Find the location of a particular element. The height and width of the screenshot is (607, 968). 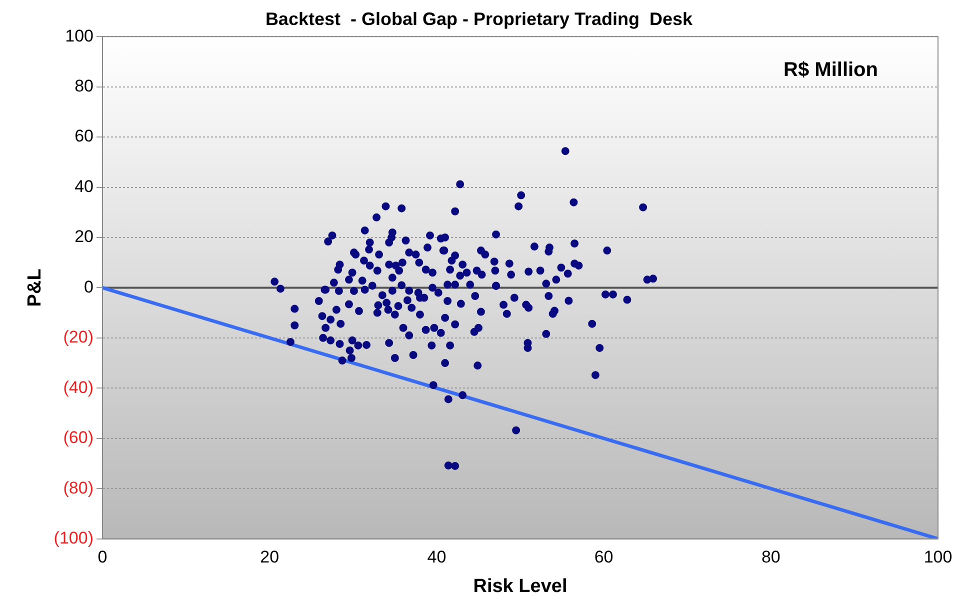

y-tick-label: 100 is located at coordinates (79, 36).